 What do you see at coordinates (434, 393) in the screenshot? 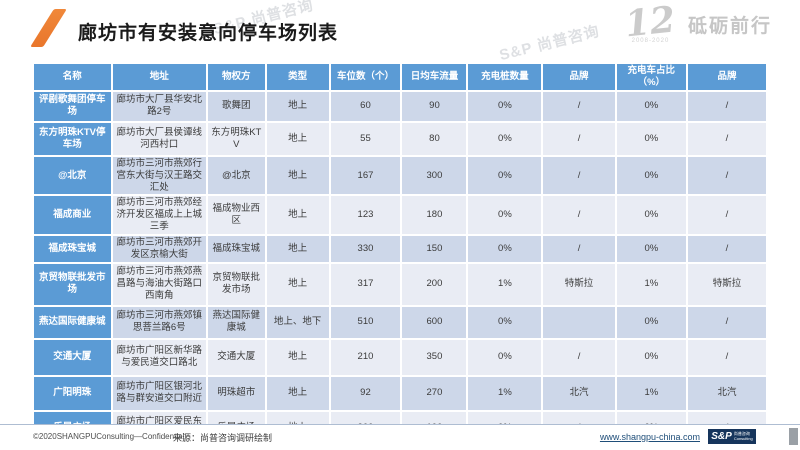
I see `table-cell: 270` at bounding box center [434, 393].